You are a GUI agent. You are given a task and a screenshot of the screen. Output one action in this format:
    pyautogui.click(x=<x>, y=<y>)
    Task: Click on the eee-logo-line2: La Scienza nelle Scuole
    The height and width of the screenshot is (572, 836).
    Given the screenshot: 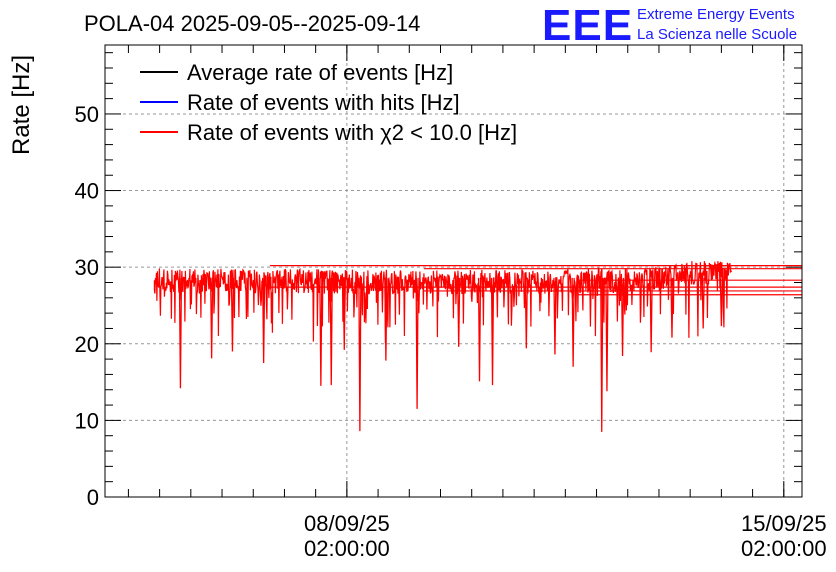 What is the action you would take?
    pyautogui.click(x=717, y=34)
    